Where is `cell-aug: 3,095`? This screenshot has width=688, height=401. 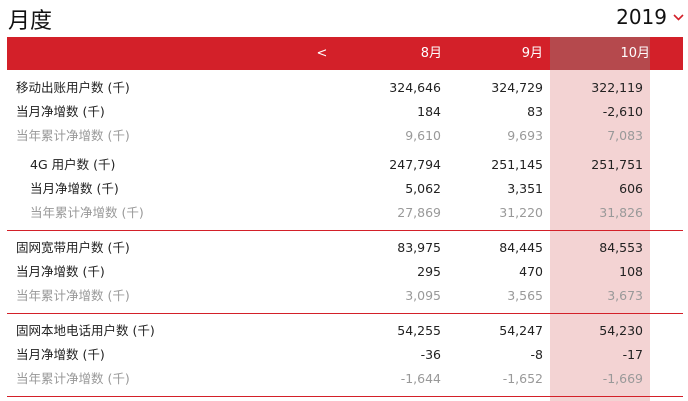 cell-aug: 3,095 is located at coordinates (423, 295).